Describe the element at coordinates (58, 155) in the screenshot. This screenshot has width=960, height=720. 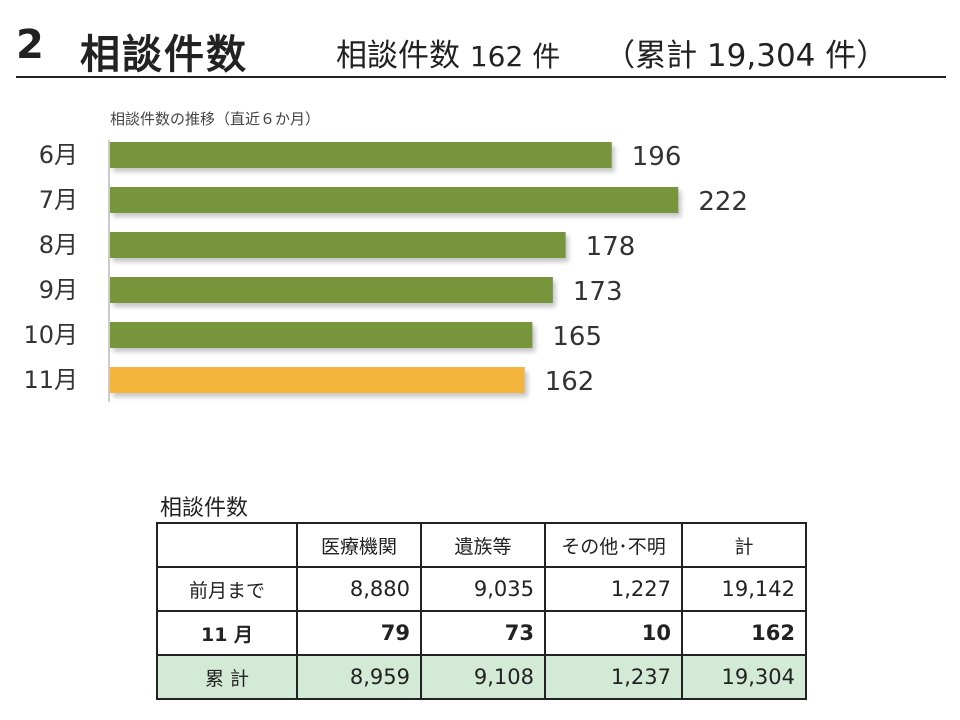
I see `category-label: 6月` at that location.